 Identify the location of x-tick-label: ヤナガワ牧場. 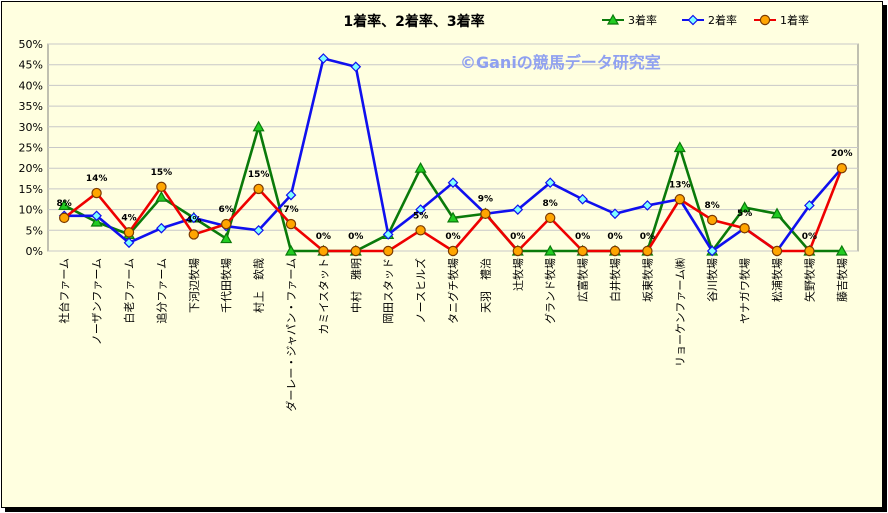
(745, 291).